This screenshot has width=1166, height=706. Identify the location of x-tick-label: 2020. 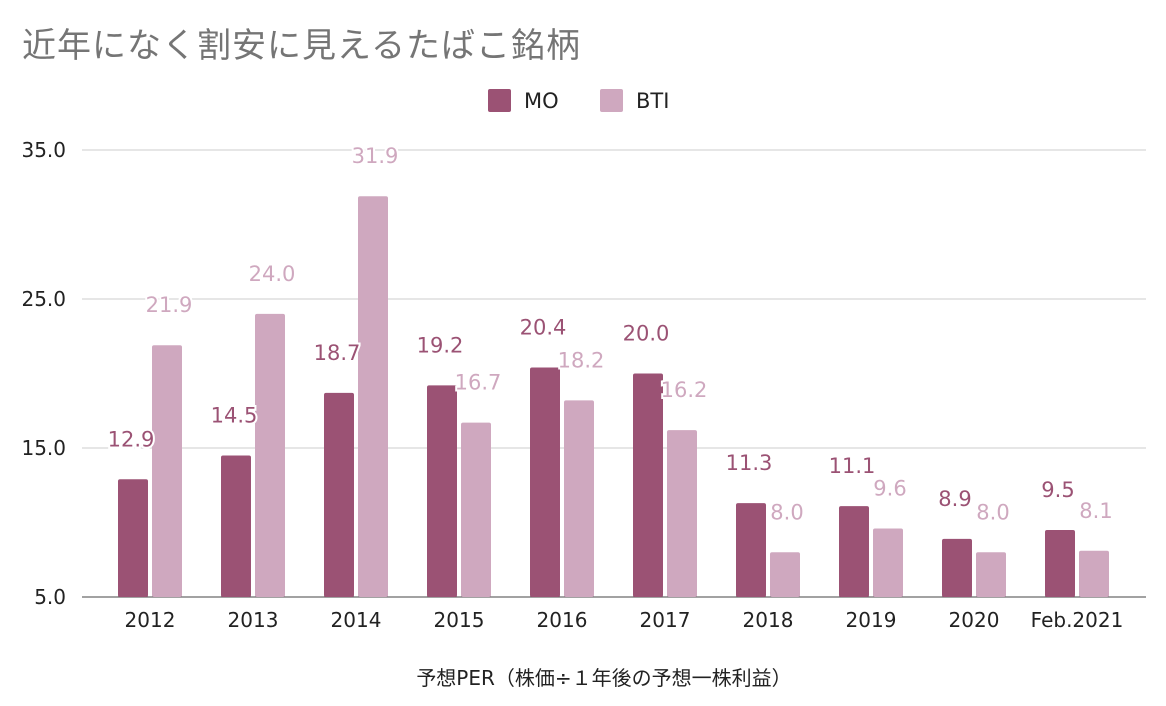
(974, 620).